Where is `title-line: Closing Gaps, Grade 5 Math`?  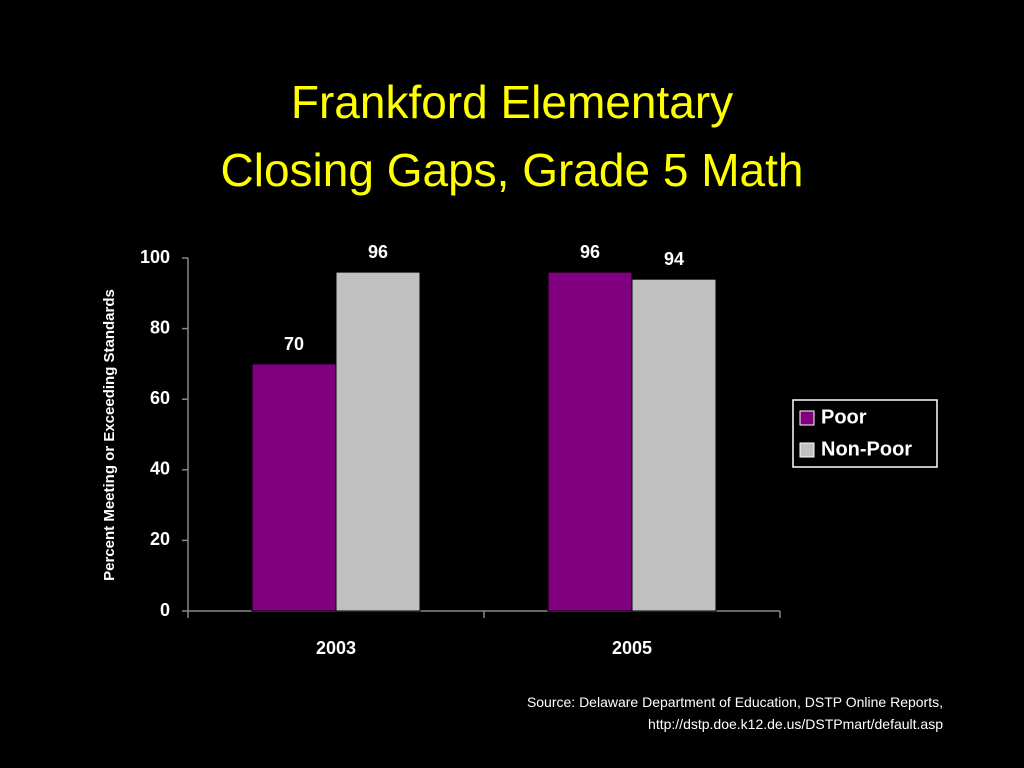
title-line: Closing Gaps, Grade 5 Math is located at coordinates (512, 170).